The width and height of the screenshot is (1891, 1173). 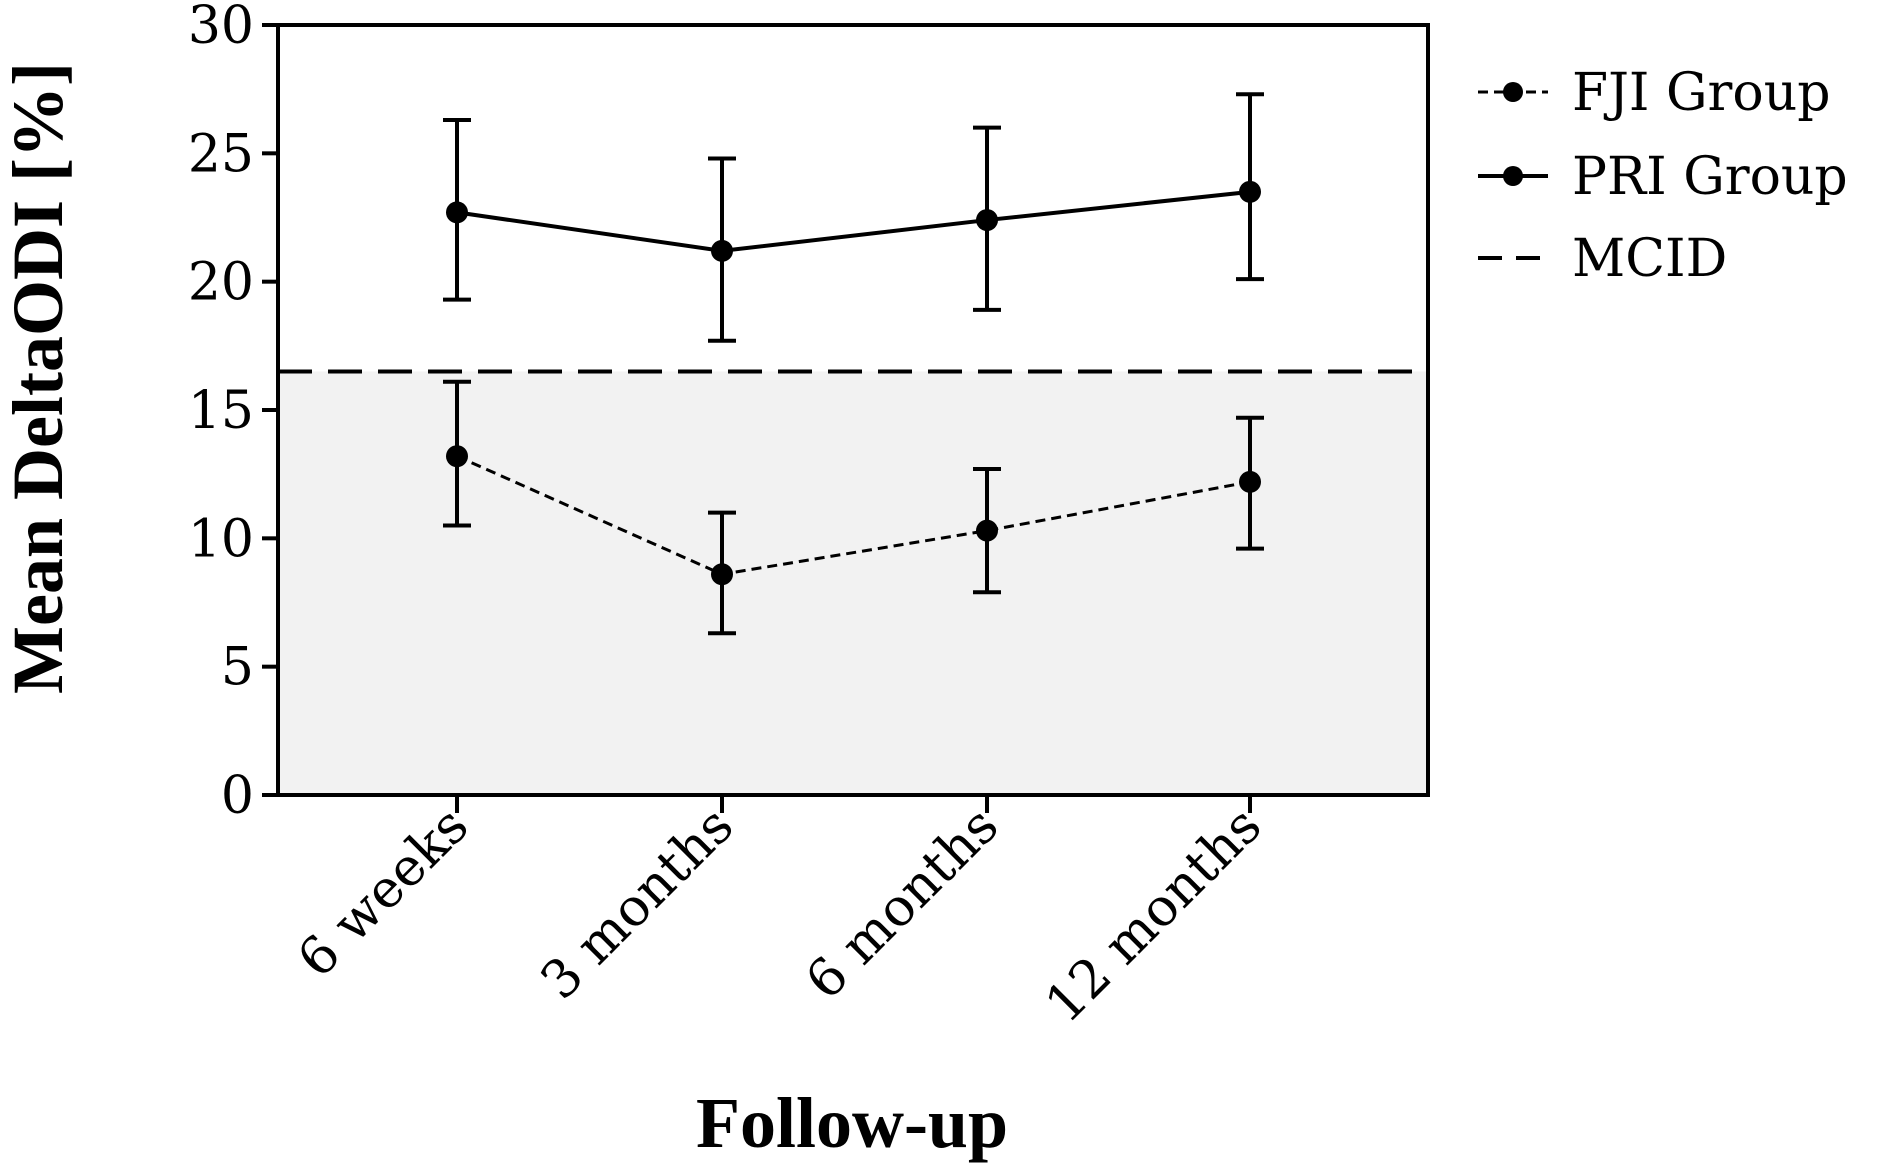 What do you see at coordinates (39, 378) in the screenshot?
I see `y-axis-title: Mean DeltaODI [%]` at bounding box center [39, 378].